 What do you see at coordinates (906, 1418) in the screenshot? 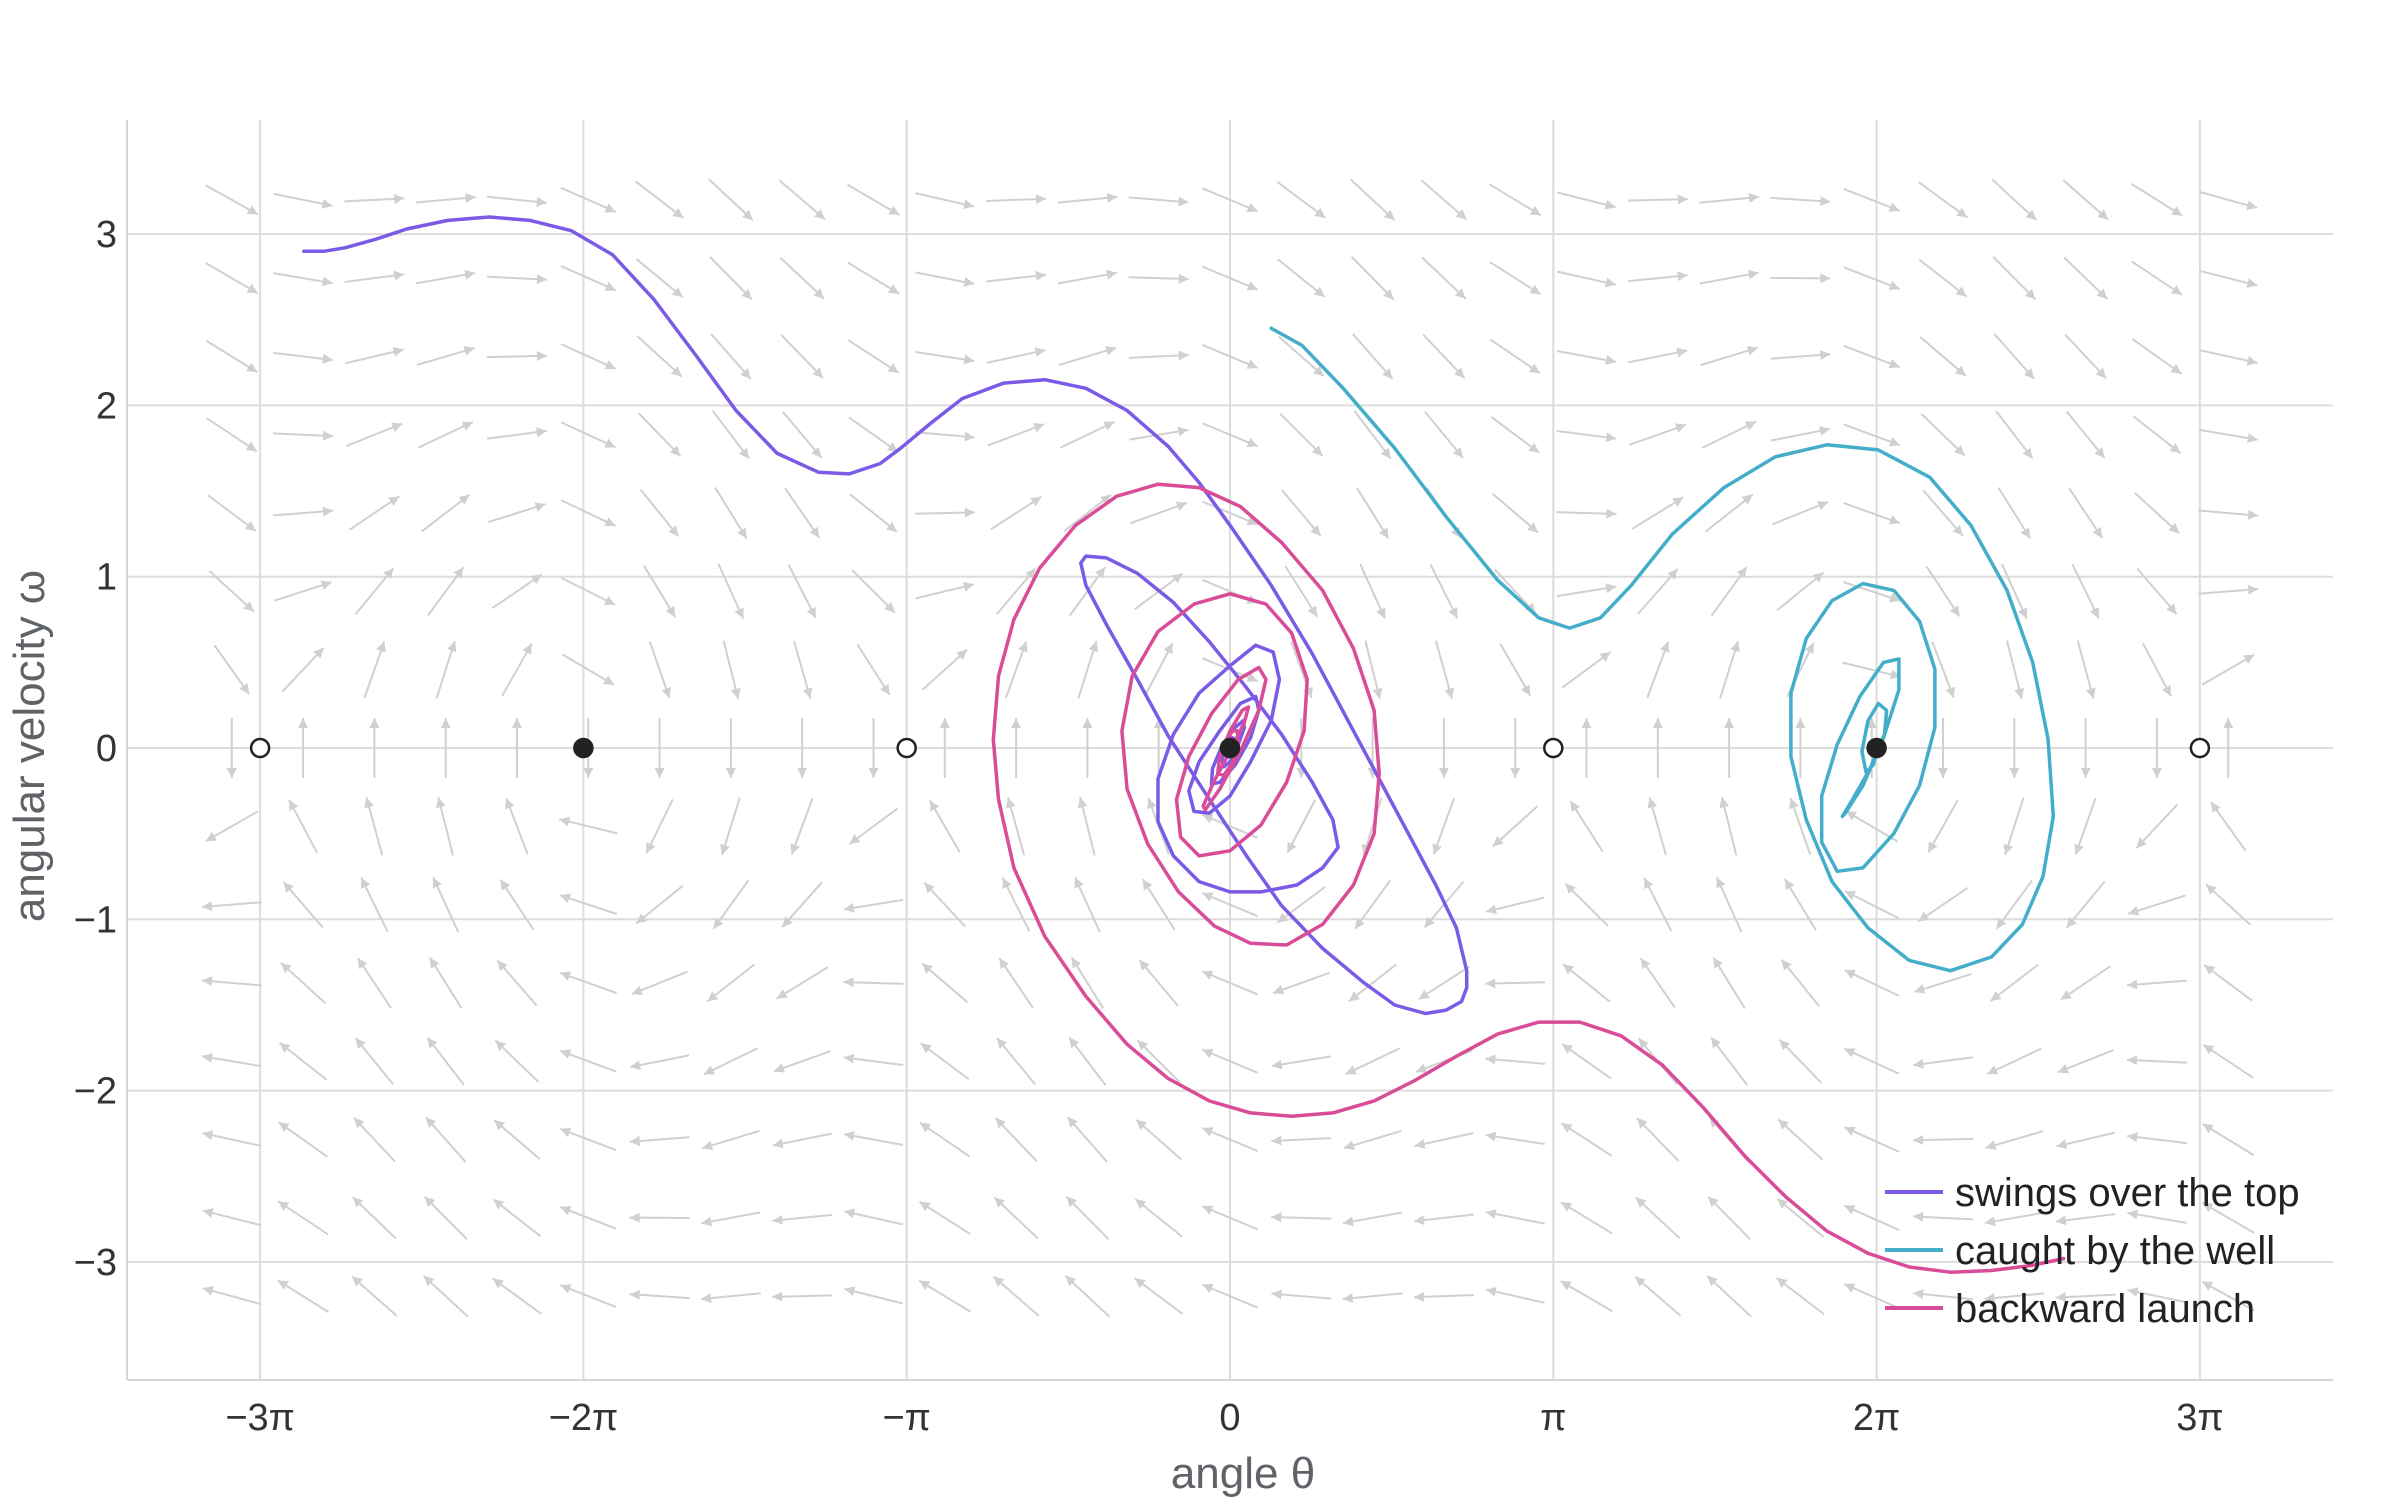
I see `x-tick-label: −π` at bounding box center [906, 1418].